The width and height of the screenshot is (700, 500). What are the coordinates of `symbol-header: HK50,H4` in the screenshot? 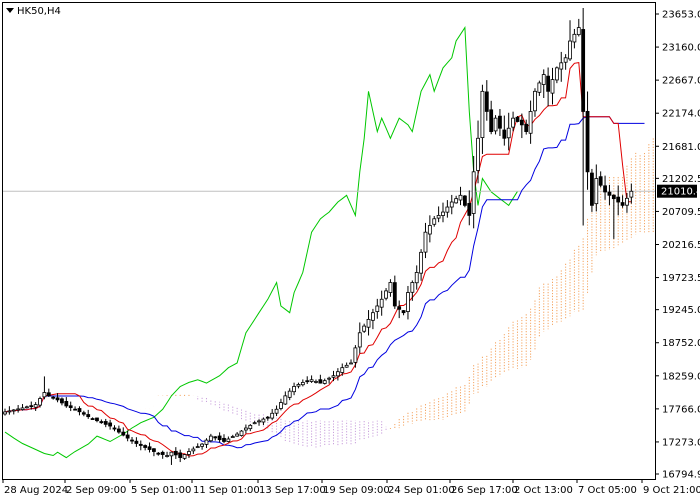 It's located at (33, 11).